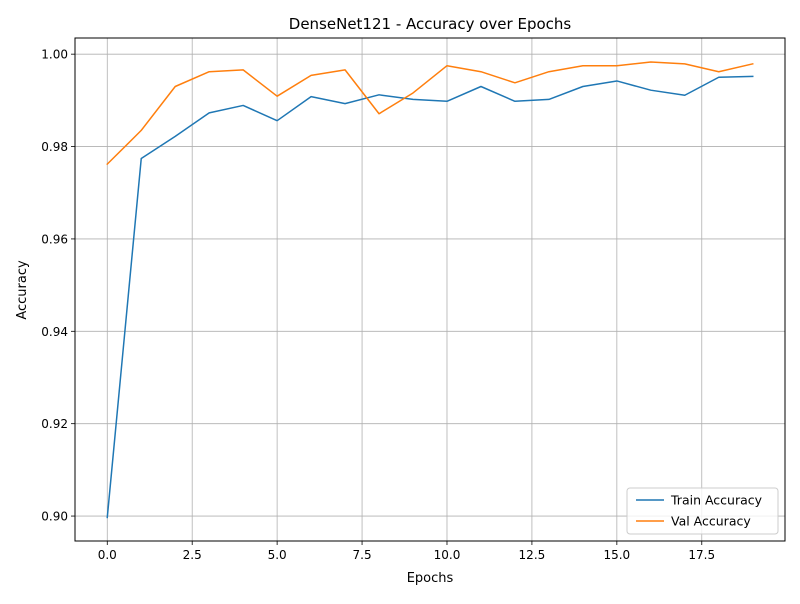 The height and width of the screenshot is (604, 800). I want to click on legend-label-train: Train Accuracy, so click(716, 500).